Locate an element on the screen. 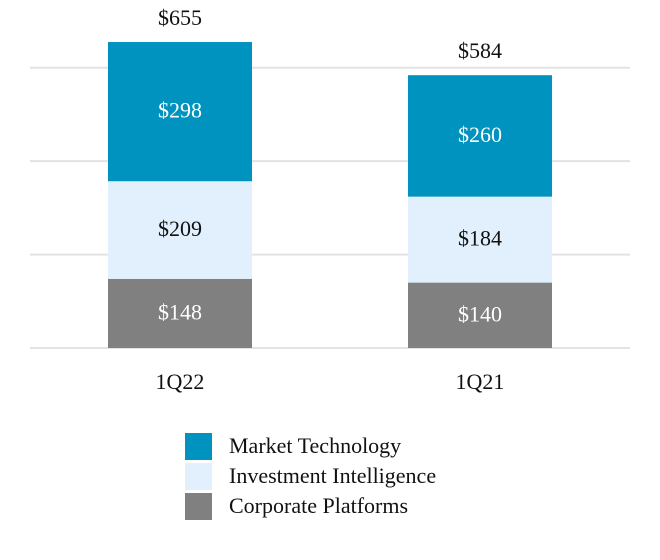 Image resolution: width=660 pixels, height=560 pixels. value-label: $184 is located at coordinates (480, 238).